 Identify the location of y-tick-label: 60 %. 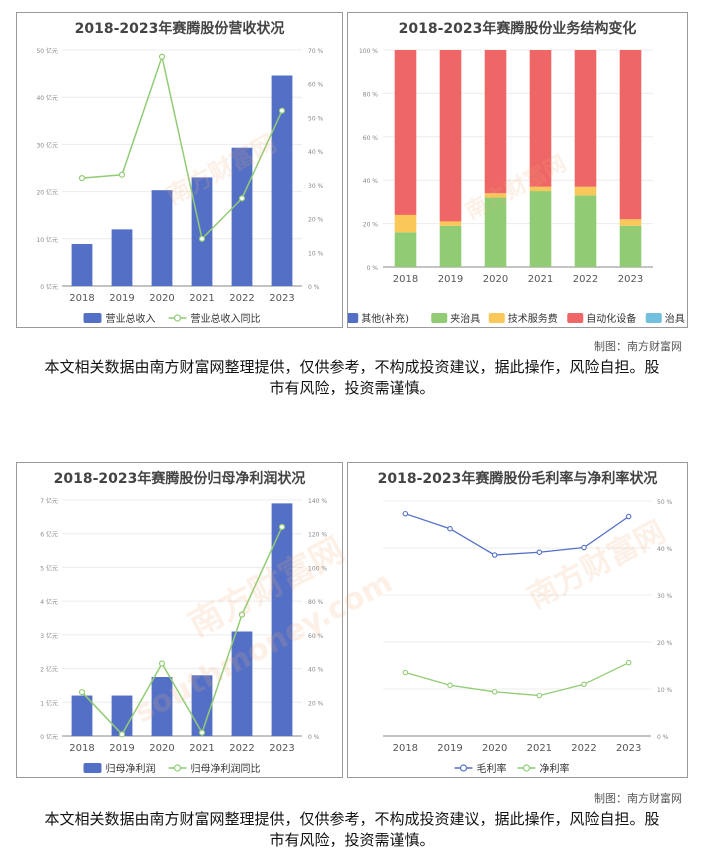
(371, 138).